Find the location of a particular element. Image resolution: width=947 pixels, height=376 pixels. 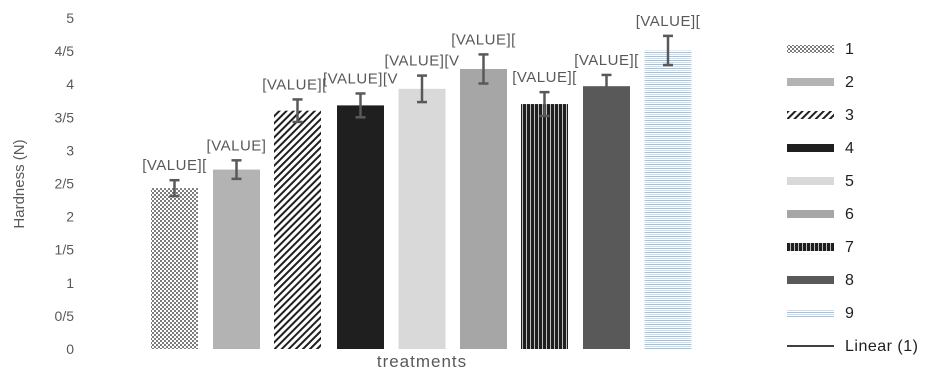

y-tick-label: 5 is located at coordinates (70, 18).